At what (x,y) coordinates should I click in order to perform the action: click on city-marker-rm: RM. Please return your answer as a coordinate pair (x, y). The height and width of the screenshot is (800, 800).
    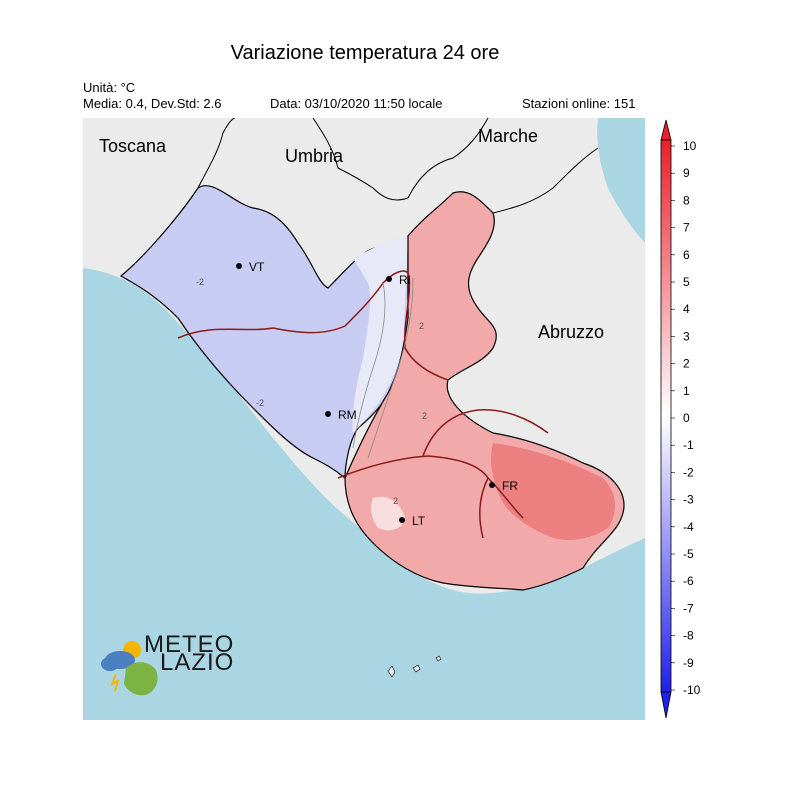
    Looking at the image, I should click on (341, 415).